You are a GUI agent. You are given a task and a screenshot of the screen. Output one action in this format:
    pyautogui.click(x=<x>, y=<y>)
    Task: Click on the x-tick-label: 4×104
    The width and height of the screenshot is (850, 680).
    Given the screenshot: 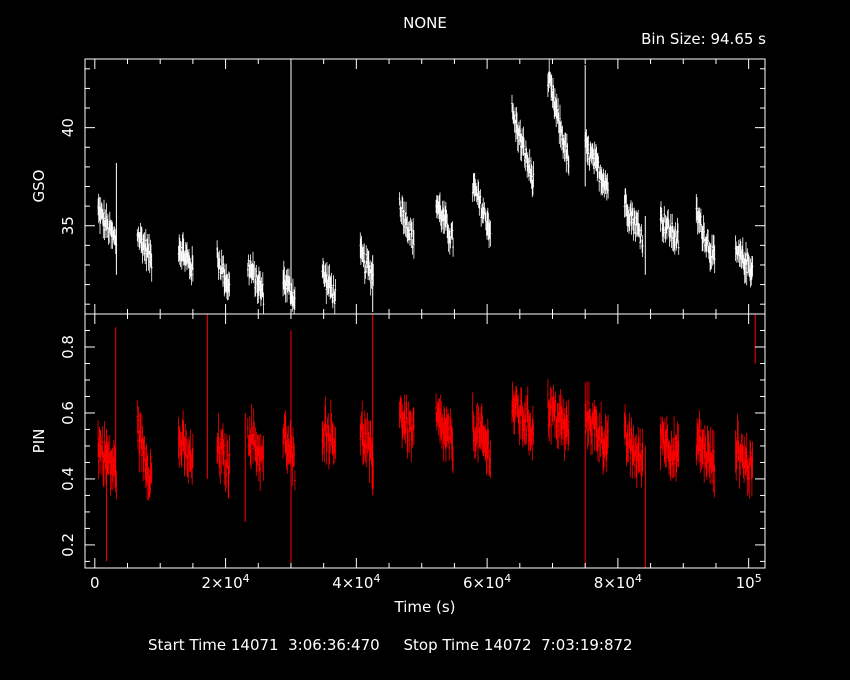 What is the action you would take?
    pyautogui.click(x=356, y=582)
    